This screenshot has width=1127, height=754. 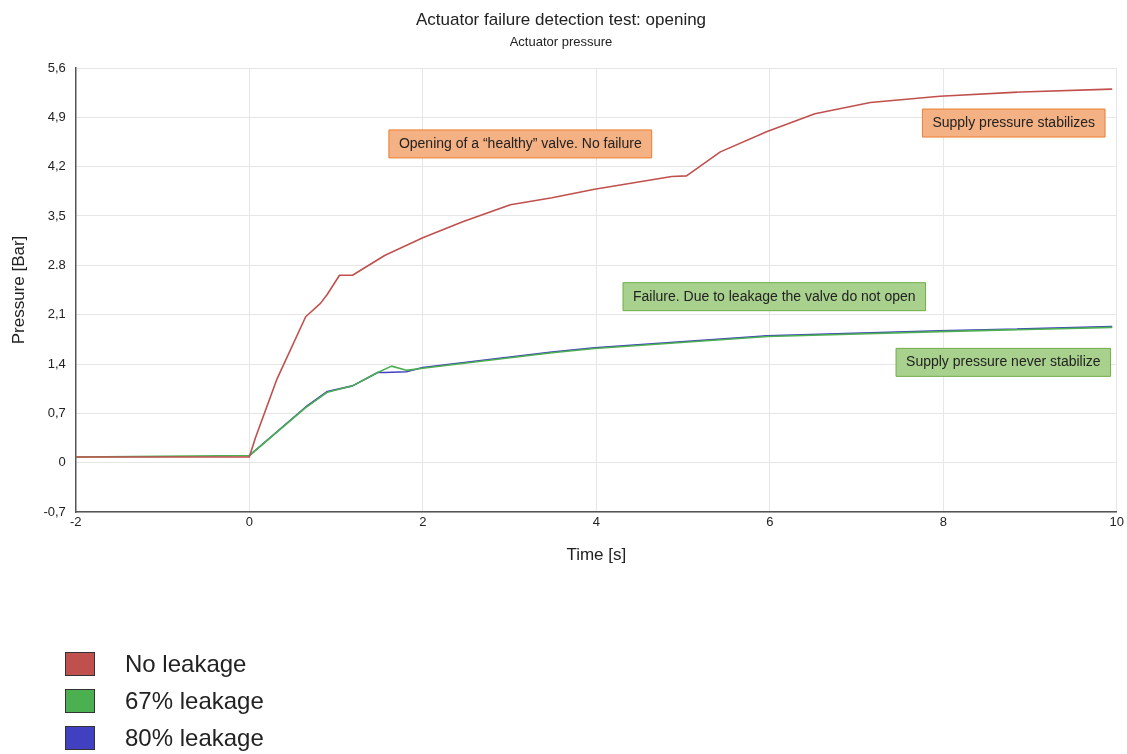 What do you see at coordinates (943, 522) in the screenshot?
I see `x-tick-label: 8` at bounding box center [943, 522].